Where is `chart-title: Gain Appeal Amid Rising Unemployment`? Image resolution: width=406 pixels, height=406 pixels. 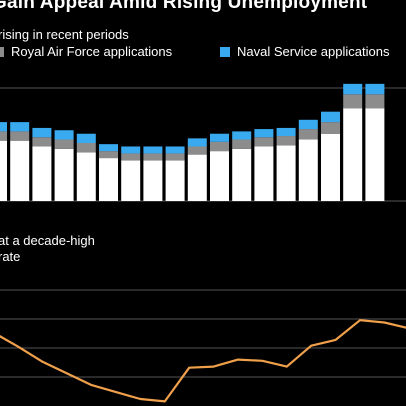 chart-title: Gain Appeal Amid Rising Unemployment is located at coordinates (184, 6).